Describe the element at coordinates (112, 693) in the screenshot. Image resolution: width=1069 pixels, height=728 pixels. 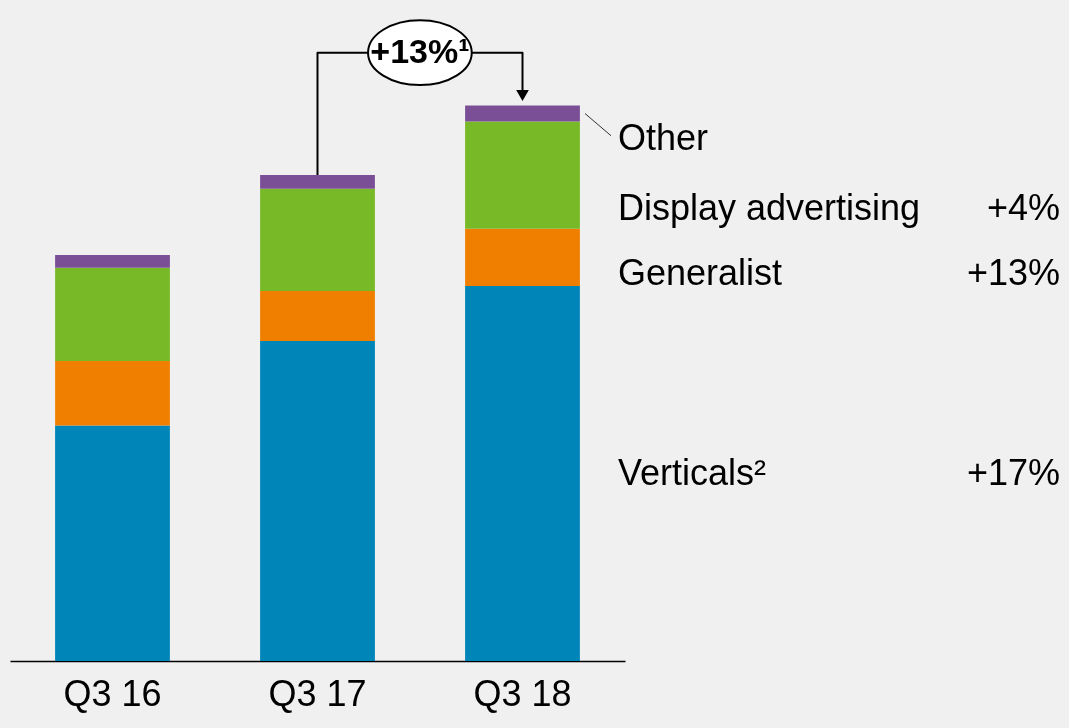
I see `x-tick-label: Q3 16` at that location.